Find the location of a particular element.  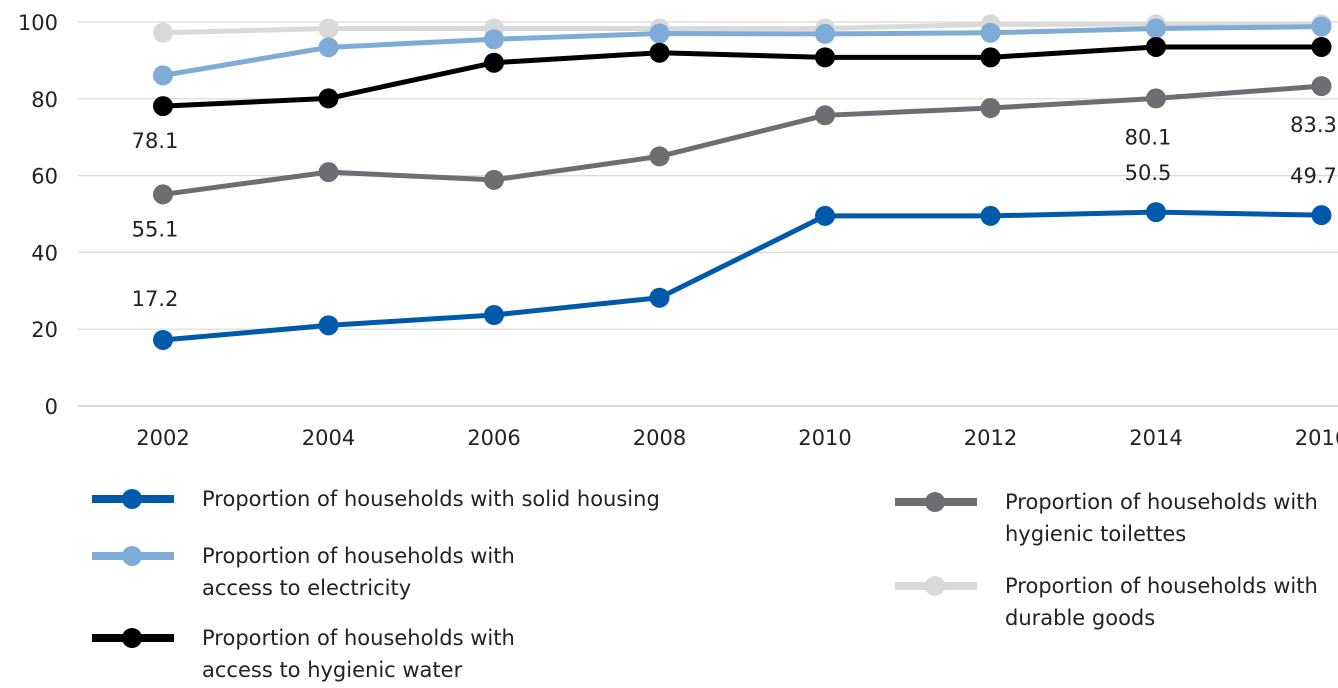

series-water is located at coordinates (742, 76).